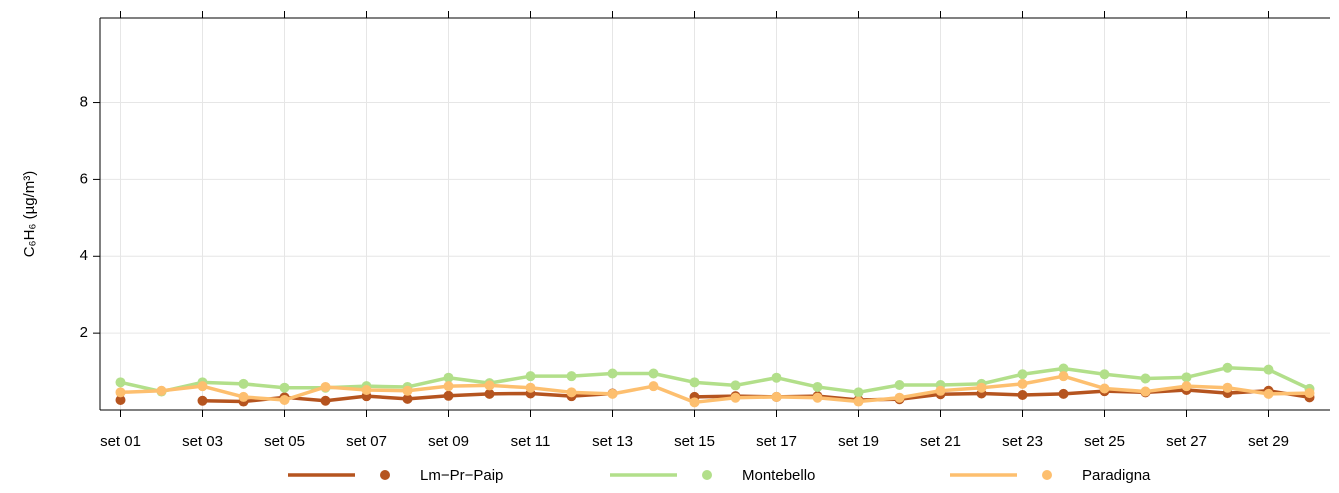  I want to click on y-tick-label: 8, so click(84, 102).